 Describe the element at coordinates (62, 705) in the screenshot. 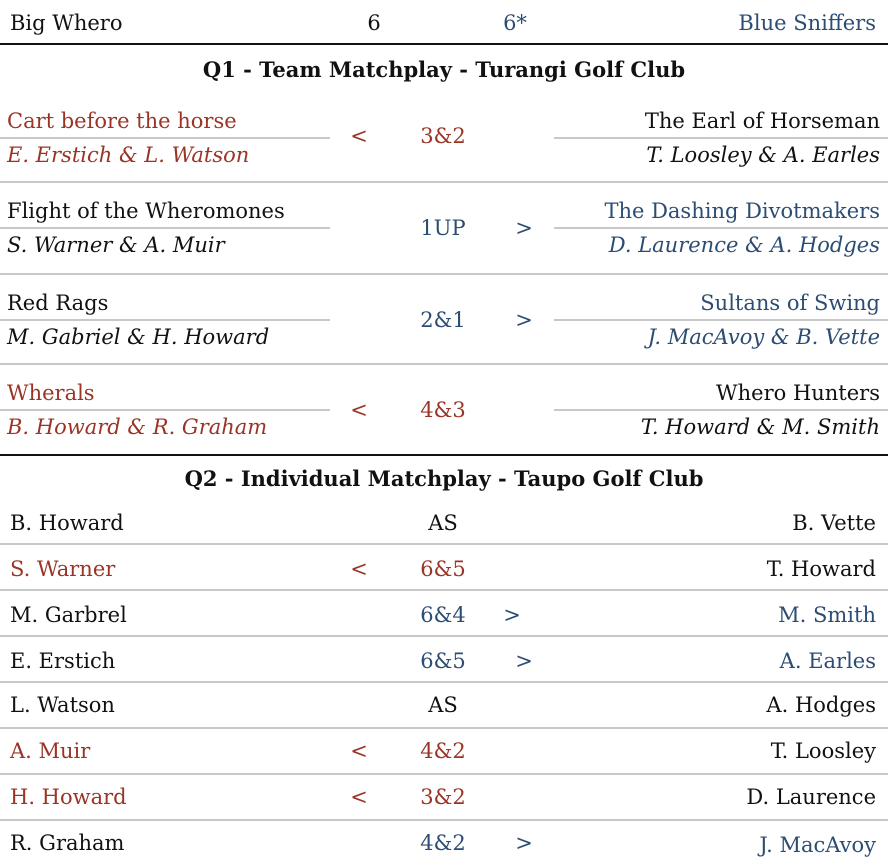

I see `q2-left-player: L. Watson` at that location.